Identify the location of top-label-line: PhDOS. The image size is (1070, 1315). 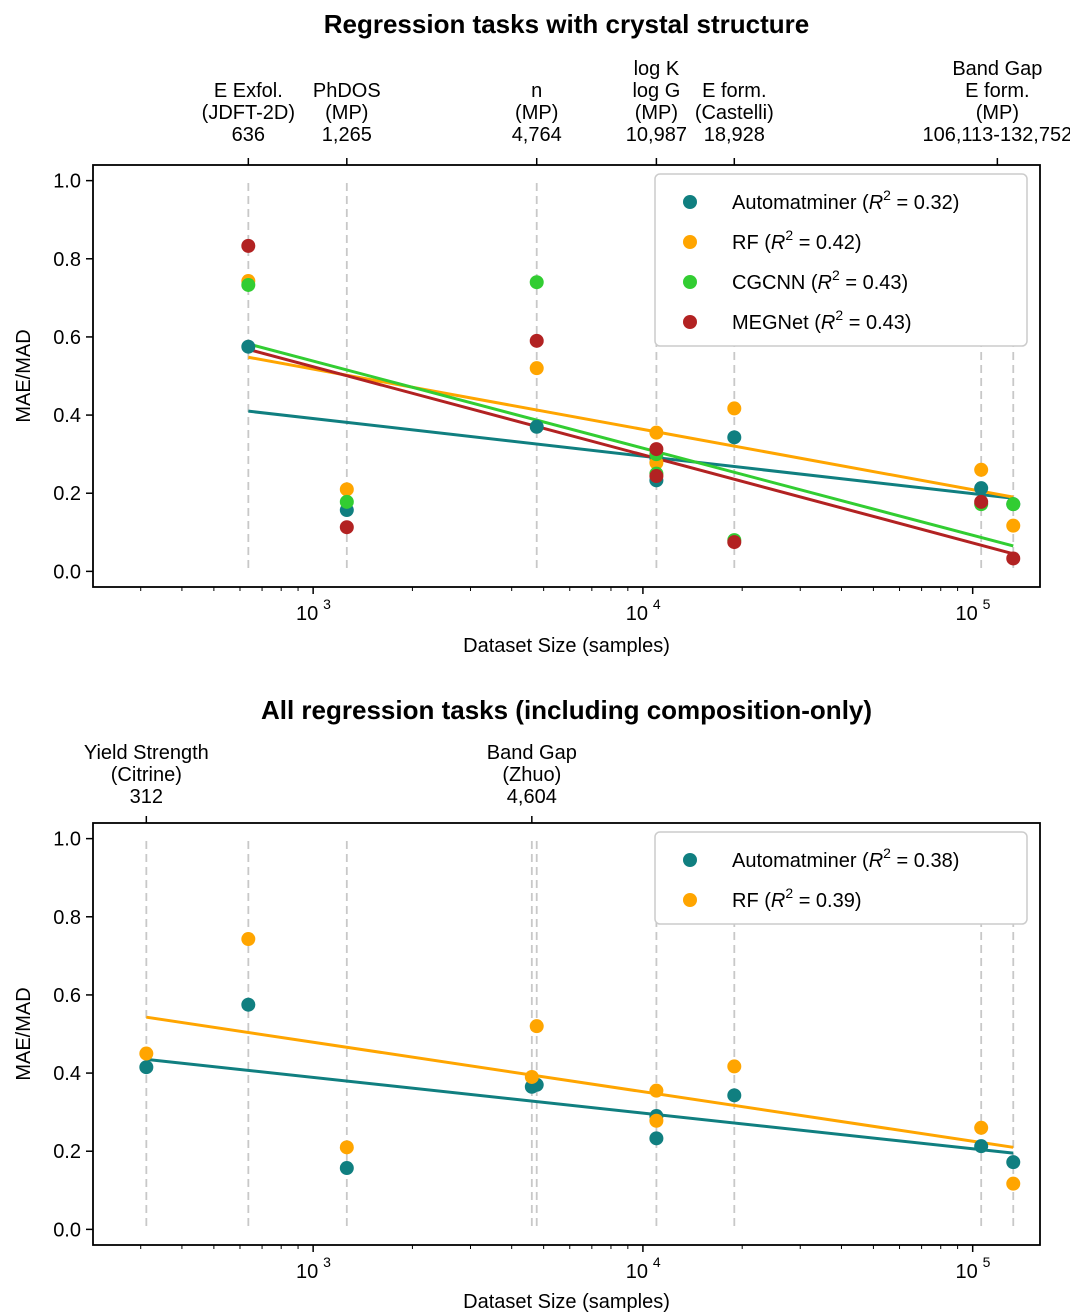
(347, 91).